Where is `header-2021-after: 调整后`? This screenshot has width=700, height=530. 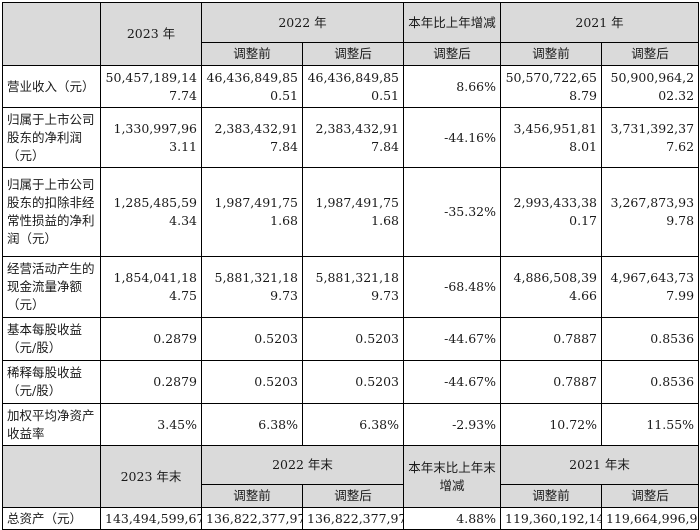
header-2021-after: 调整后 is located at coordinates (650, 54).